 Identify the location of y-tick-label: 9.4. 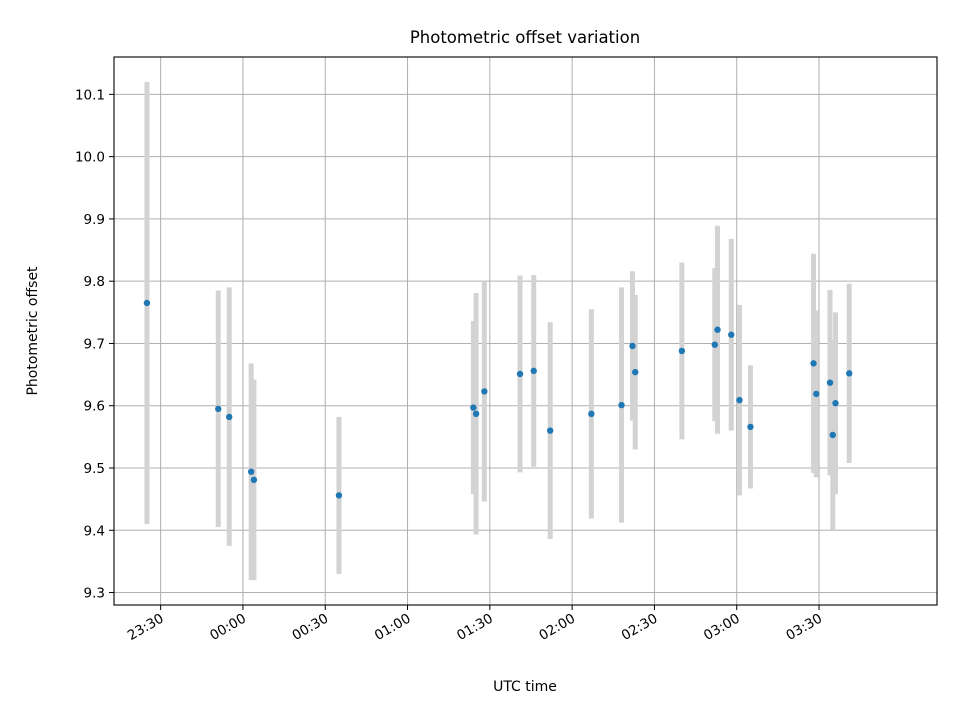
(94, 531).